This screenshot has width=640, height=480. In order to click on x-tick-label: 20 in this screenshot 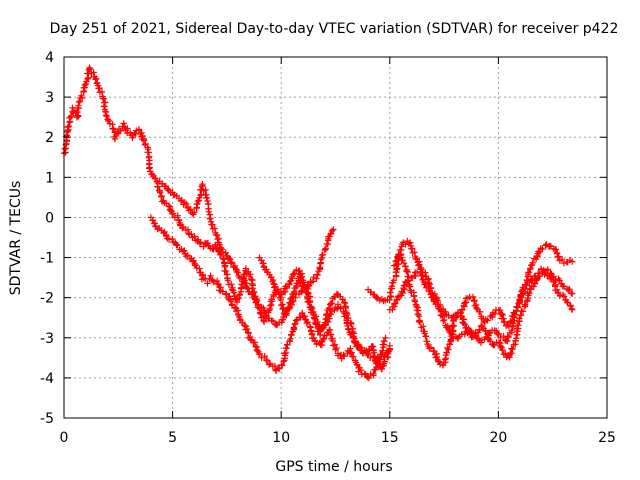, I will do `click(498, 438)`.